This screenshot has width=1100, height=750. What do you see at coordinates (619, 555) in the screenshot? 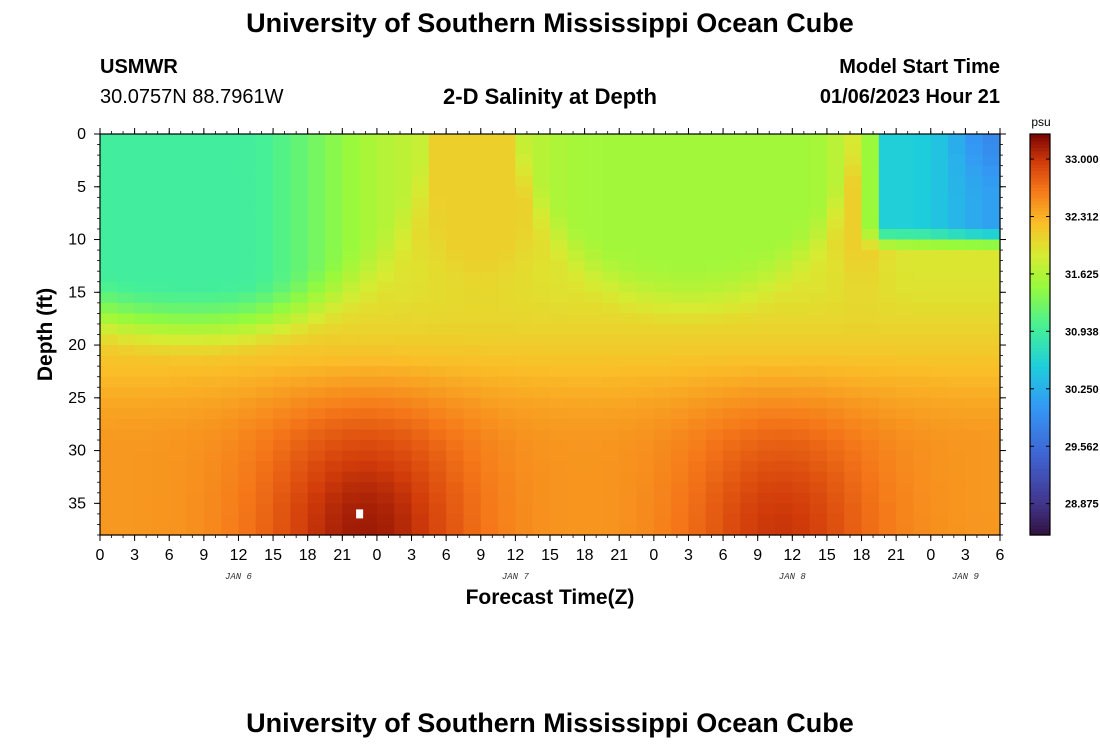
I see `x-tick-label: 21` at bounding box center [619, 555].